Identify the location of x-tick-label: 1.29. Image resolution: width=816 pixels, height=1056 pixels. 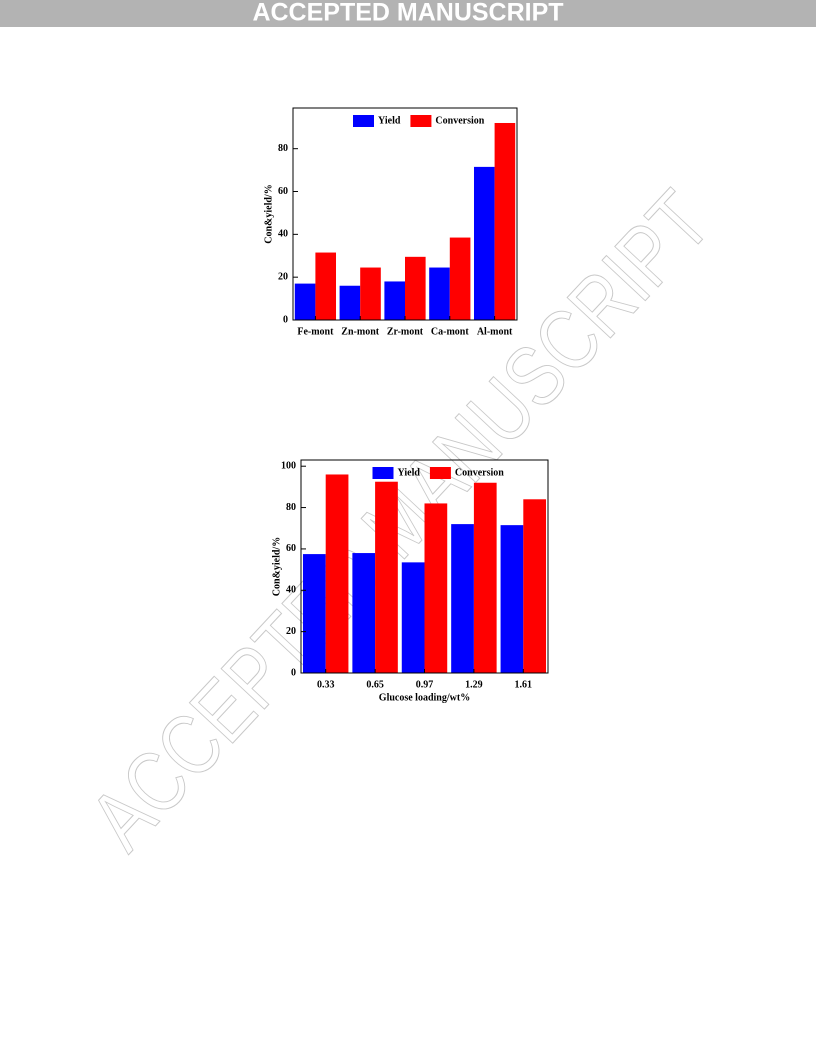
(474, 684).